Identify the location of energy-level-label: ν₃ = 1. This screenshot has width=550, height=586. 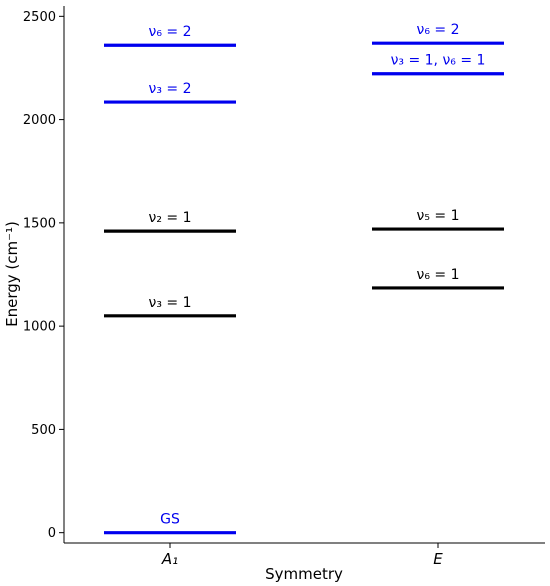
(170, 303).